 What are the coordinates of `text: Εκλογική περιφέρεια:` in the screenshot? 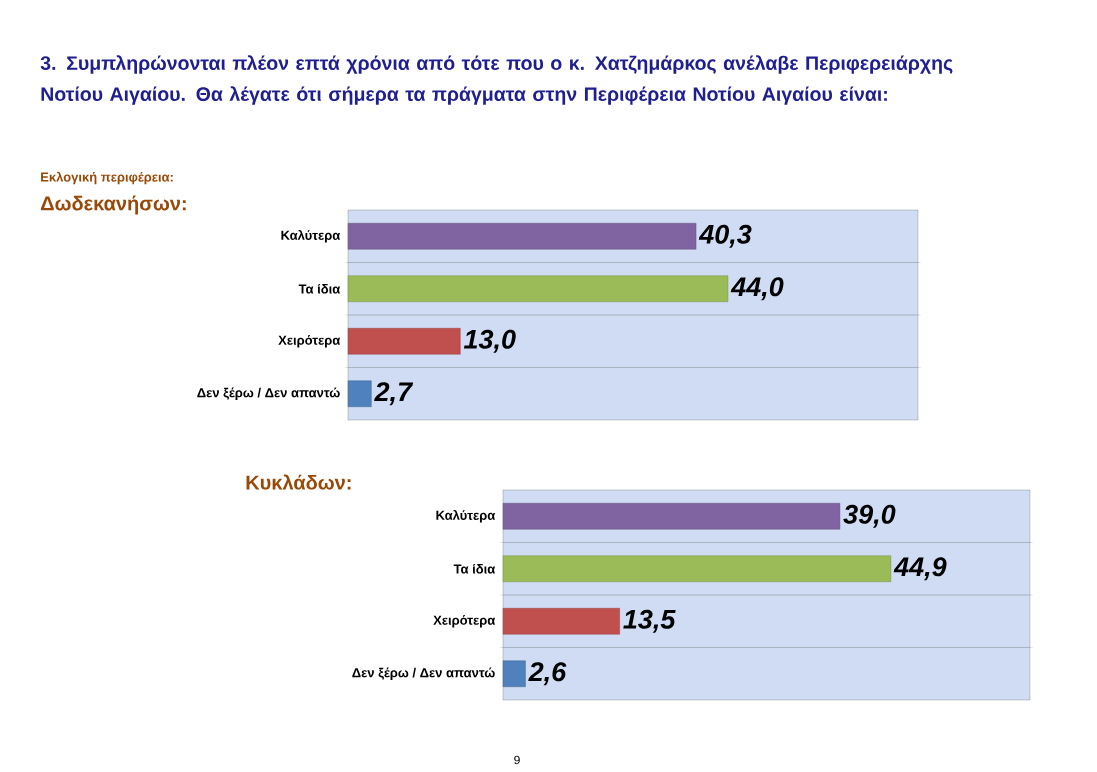 It's located at (107, 178).